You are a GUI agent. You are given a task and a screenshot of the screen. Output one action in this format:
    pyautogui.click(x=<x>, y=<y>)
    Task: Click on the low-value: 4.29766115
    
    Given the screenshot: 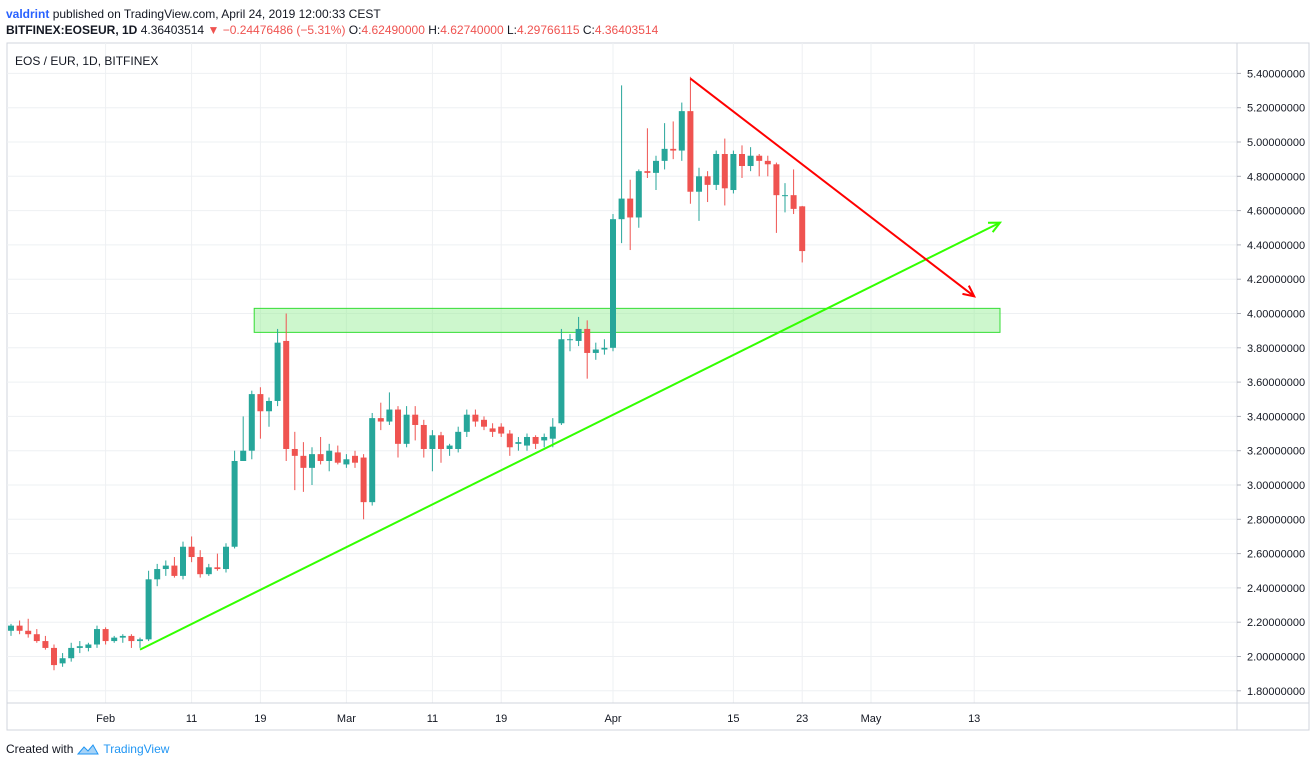 What is the action you would take?
    pyautogui.click(x=548, y=30)
    